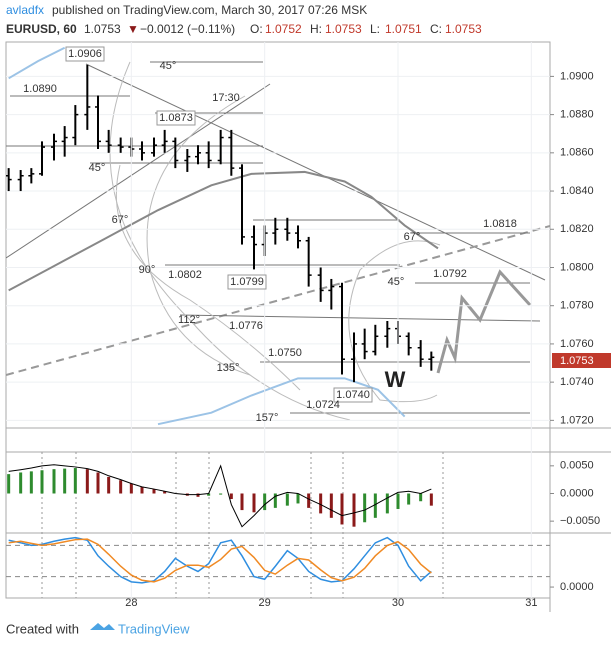  Describe the element at coordinates (316, 29) in the screenshot. I see `ohlc-label: H:` at that location.